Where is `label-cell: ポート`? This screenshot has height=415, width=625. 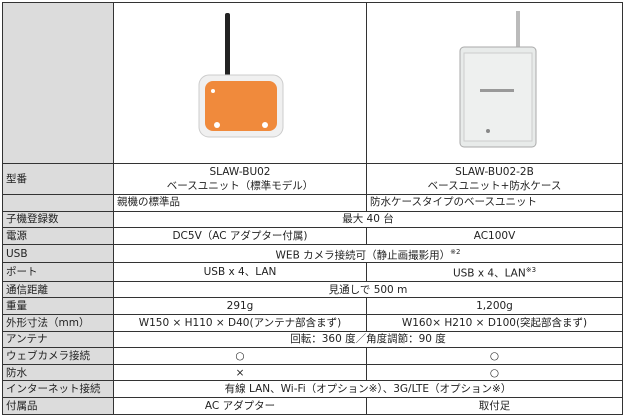 label-cell: ポート is located at coordinates (58, 272).